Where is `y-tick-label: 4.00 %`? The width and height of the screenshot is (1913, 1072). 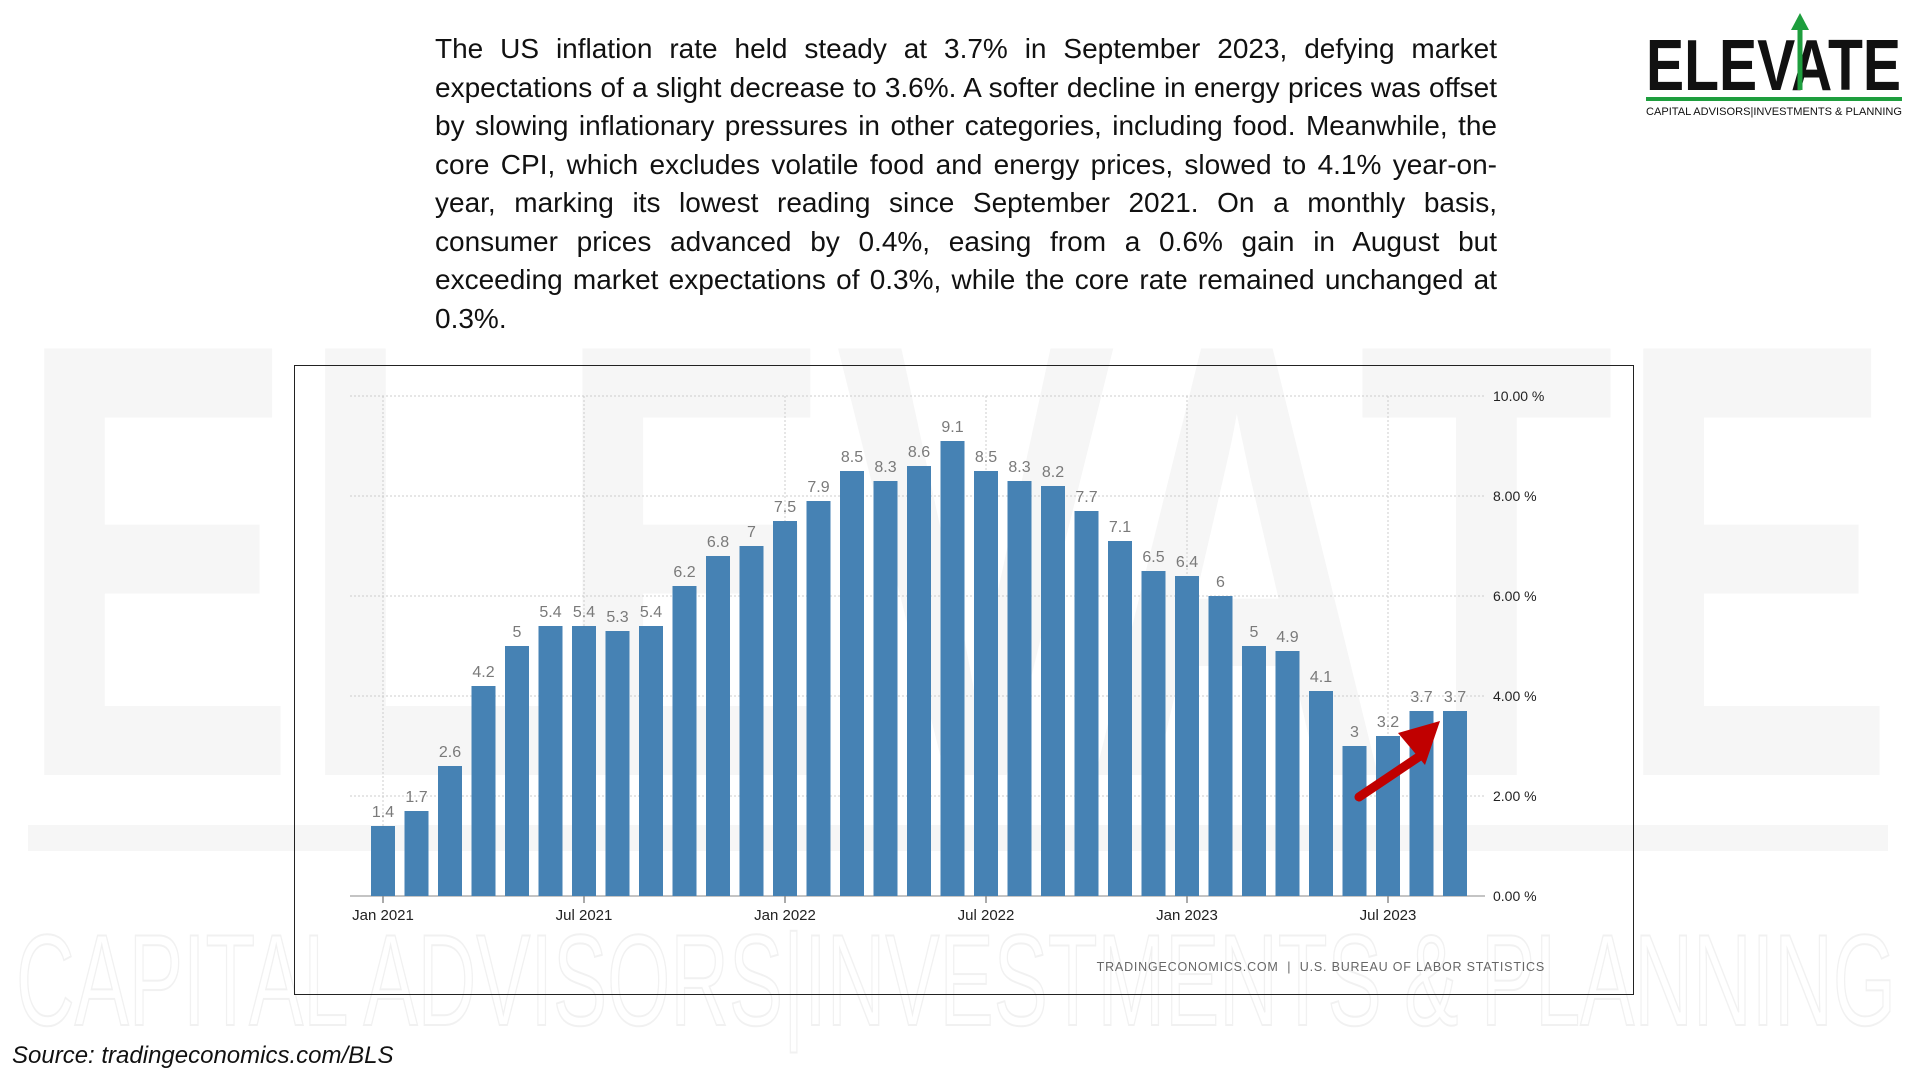
y-tick-label: 4.00 % is located at coordinates (1515, 696).